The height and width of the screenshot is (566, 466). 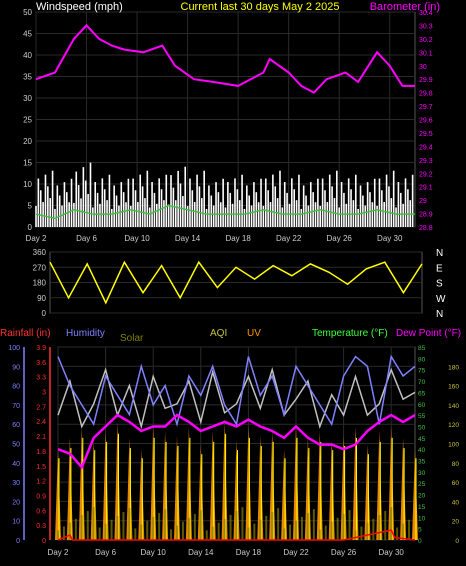 I want to click on y2-tick-label: 30.1, so click(x=426, y=53).